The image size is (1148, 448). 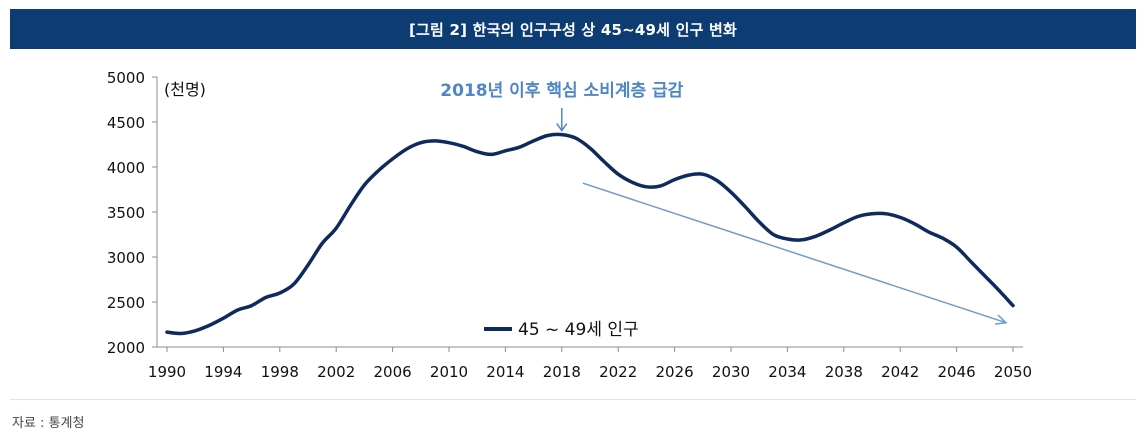 I want to click on y-axis-ticks: 2000 2500 3000 3500 4000 4500 5000, so click(x=132, y=213).